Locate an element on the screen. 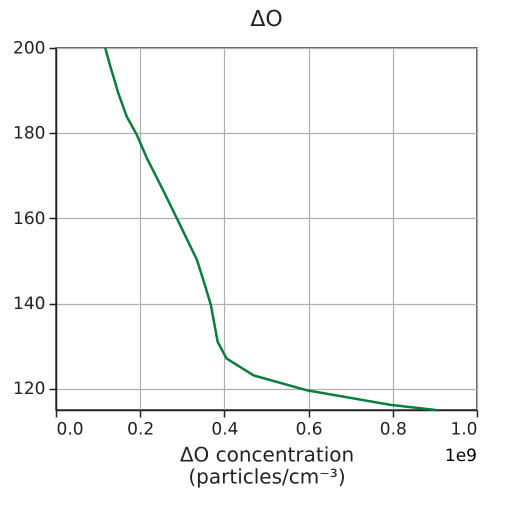  x-tick-label: 0.2 is located at coordinates (140, 430).